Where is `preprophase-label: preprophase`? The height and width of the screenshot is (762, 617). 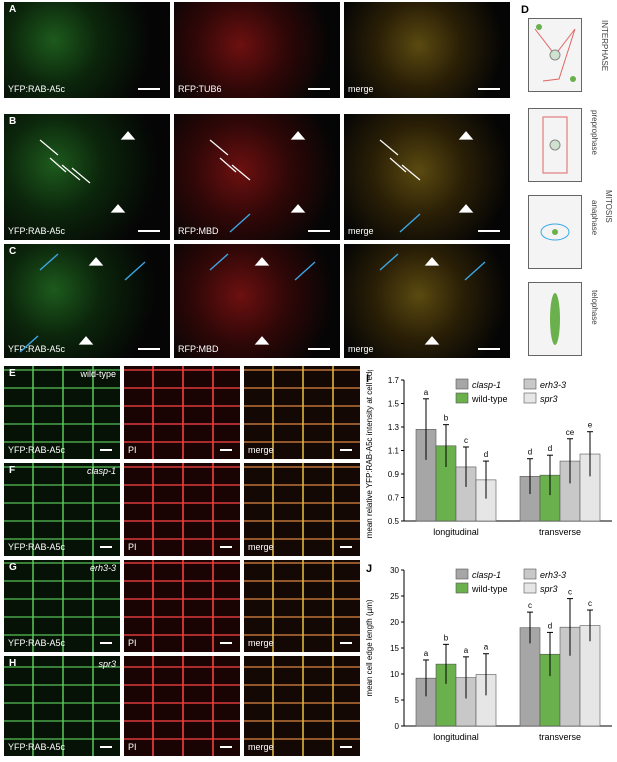 preprophase-label: preprophase is located at coordinates (594, 132).